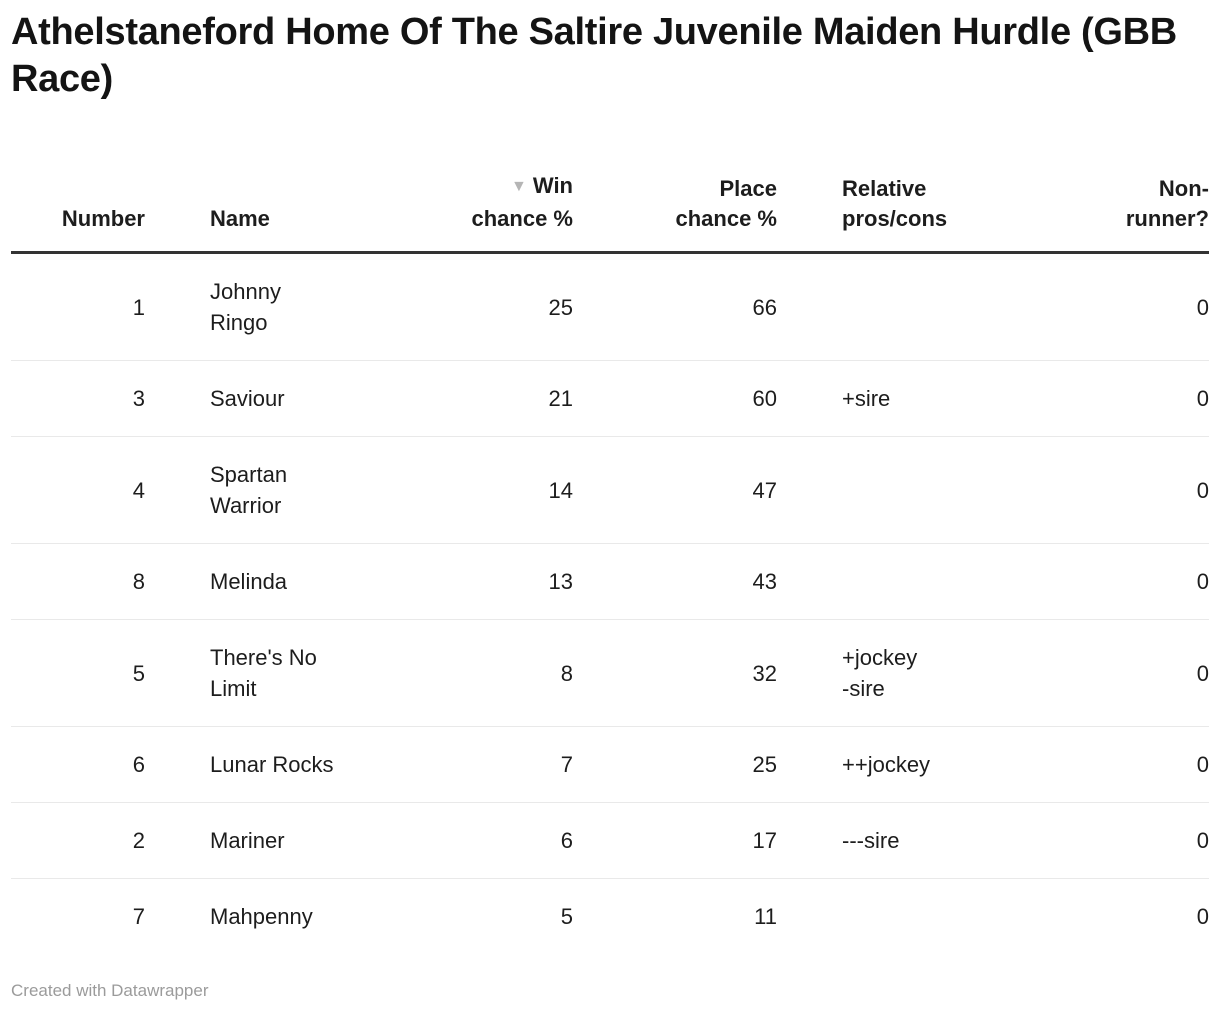 Image resolution: width=1220 pixels, height=1029 pixels. I want to click on cell-name: Lunar Rocks, so click(259, 764).